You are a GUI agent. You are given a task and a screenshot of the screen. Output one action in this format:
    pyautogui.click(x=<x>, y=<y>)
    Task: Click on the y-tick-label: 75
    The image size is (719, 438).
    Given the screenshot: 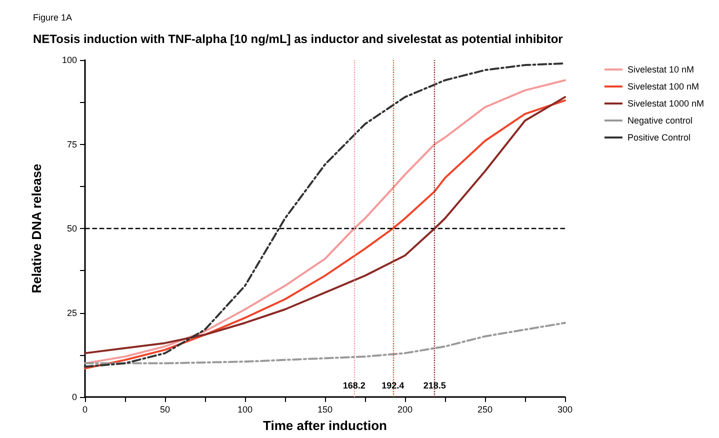 What is the action you would take?
    pyautogui.click(x=71, y=144)
    